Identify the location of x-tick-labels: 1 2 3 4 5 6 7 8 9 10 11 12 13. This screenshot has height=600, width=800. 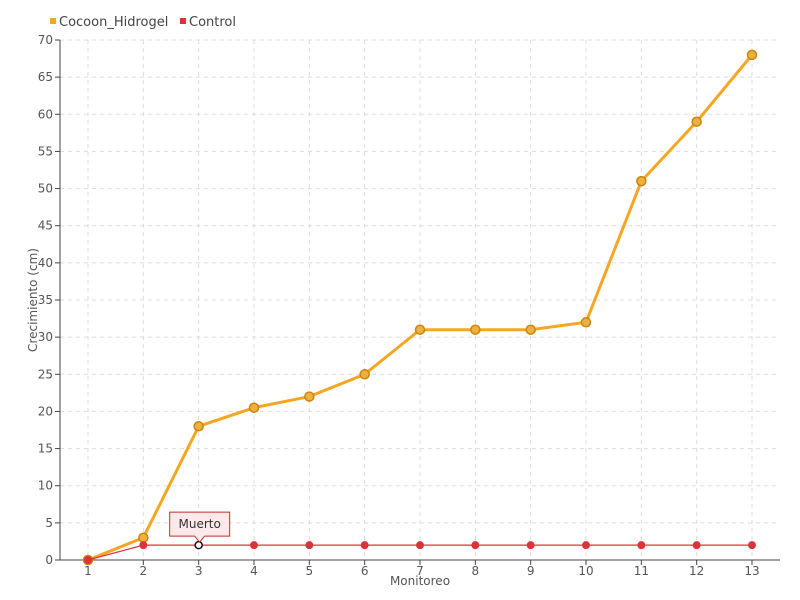
(421, 571).